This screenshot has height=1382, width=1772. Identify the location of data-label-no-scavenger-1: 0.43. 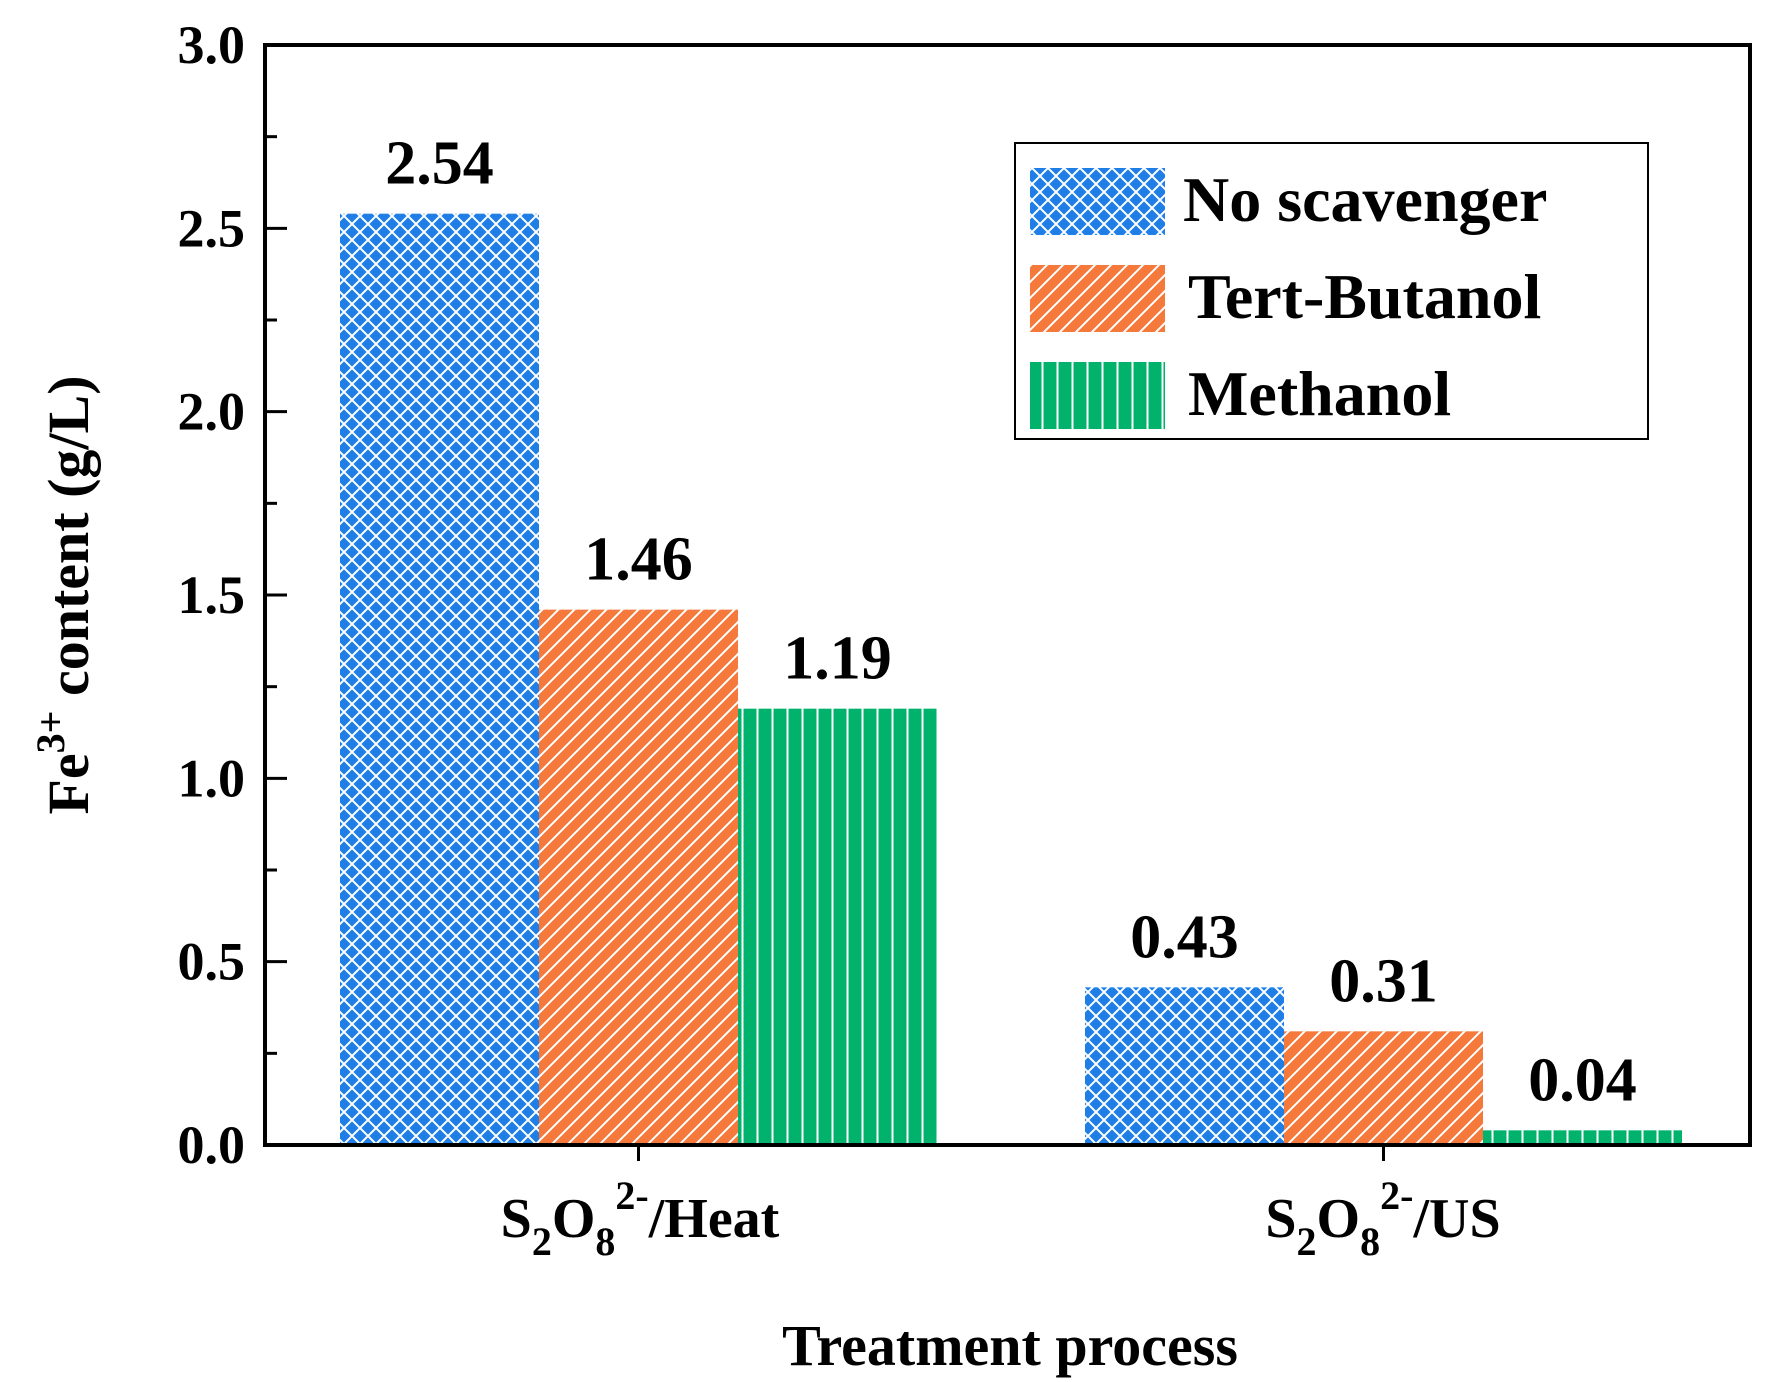
(1184, 937).